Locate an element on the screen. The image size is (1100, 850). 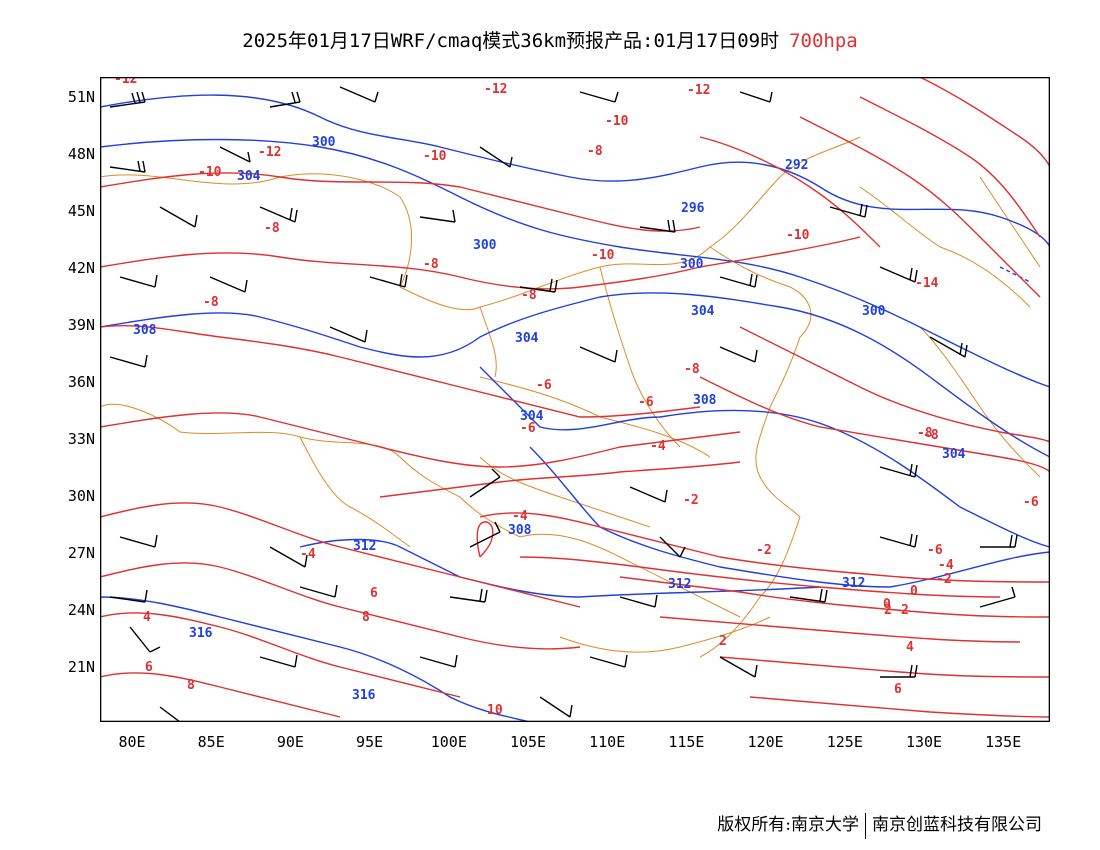
latitude-tick-label: 39N is located at coordinates (81, 325).